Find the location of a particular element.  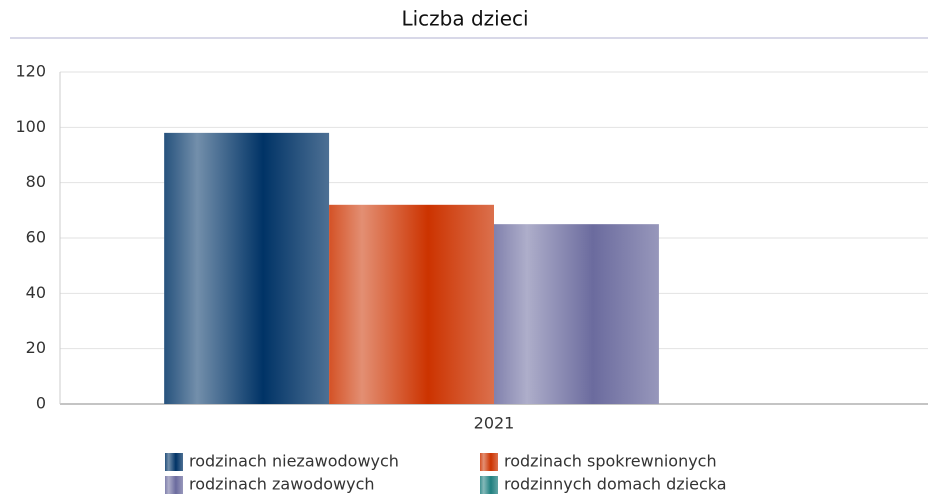

legend-label: rodzinnych domach dziecka is located at coordinates (615, 484).